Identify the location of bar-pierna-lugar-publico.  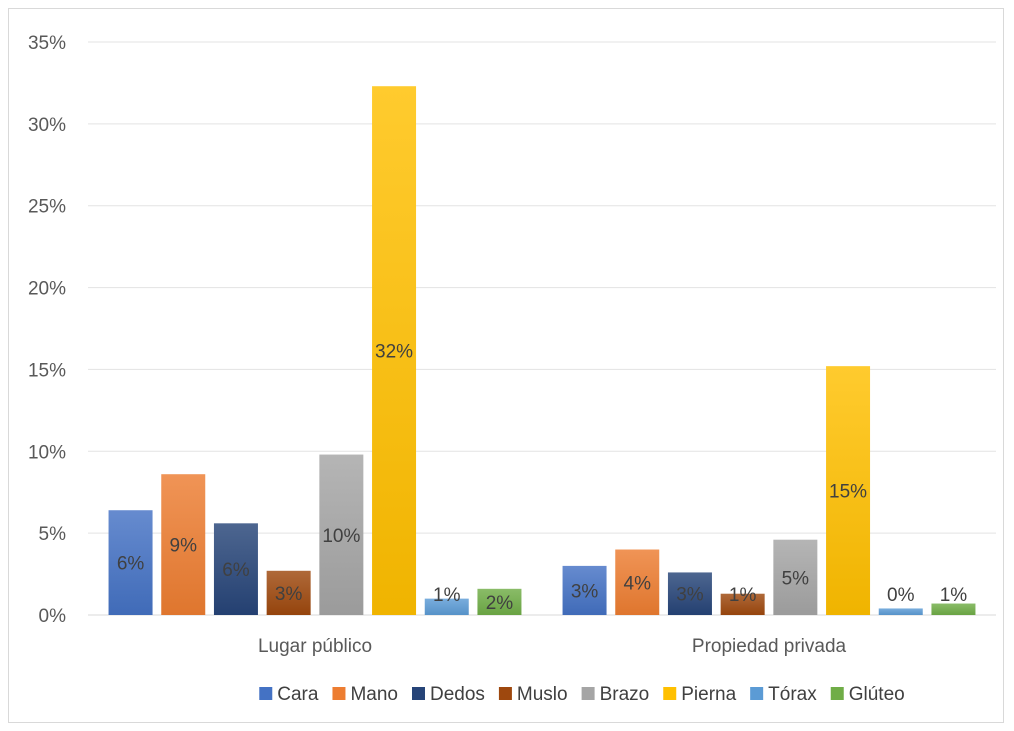
(394, 350).